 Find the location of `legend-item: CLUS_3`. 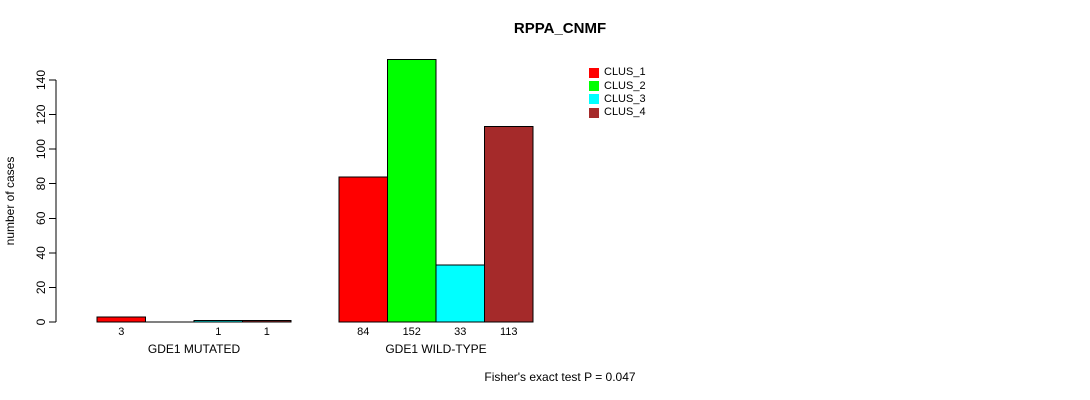

legend-item: CLUS_3 is located at coordinates (617, 99).